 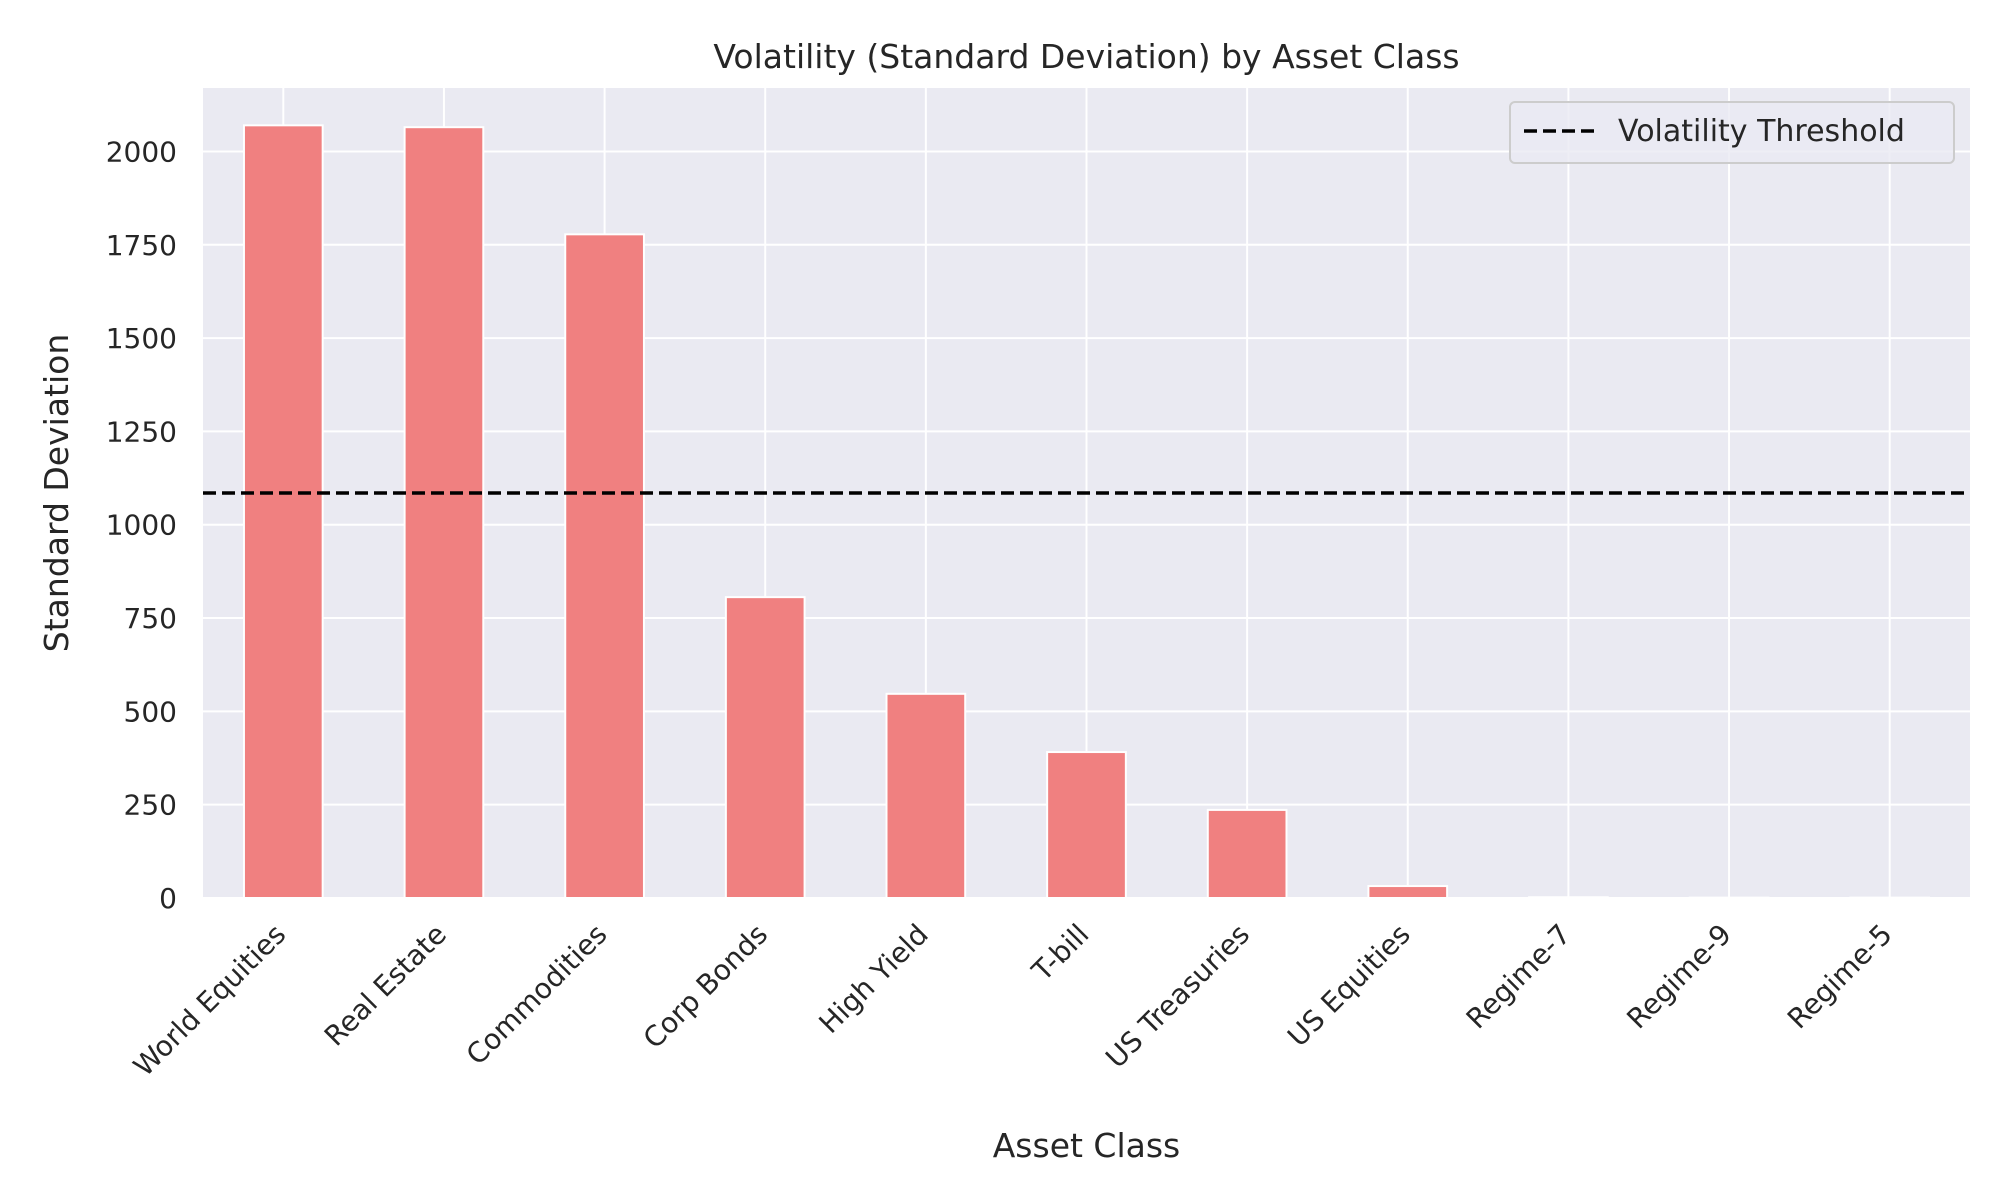 What do you see at coordinates (150, 805) in the screenshot?
I see `y-tick-label: 250` at bounding box center [150, 805].